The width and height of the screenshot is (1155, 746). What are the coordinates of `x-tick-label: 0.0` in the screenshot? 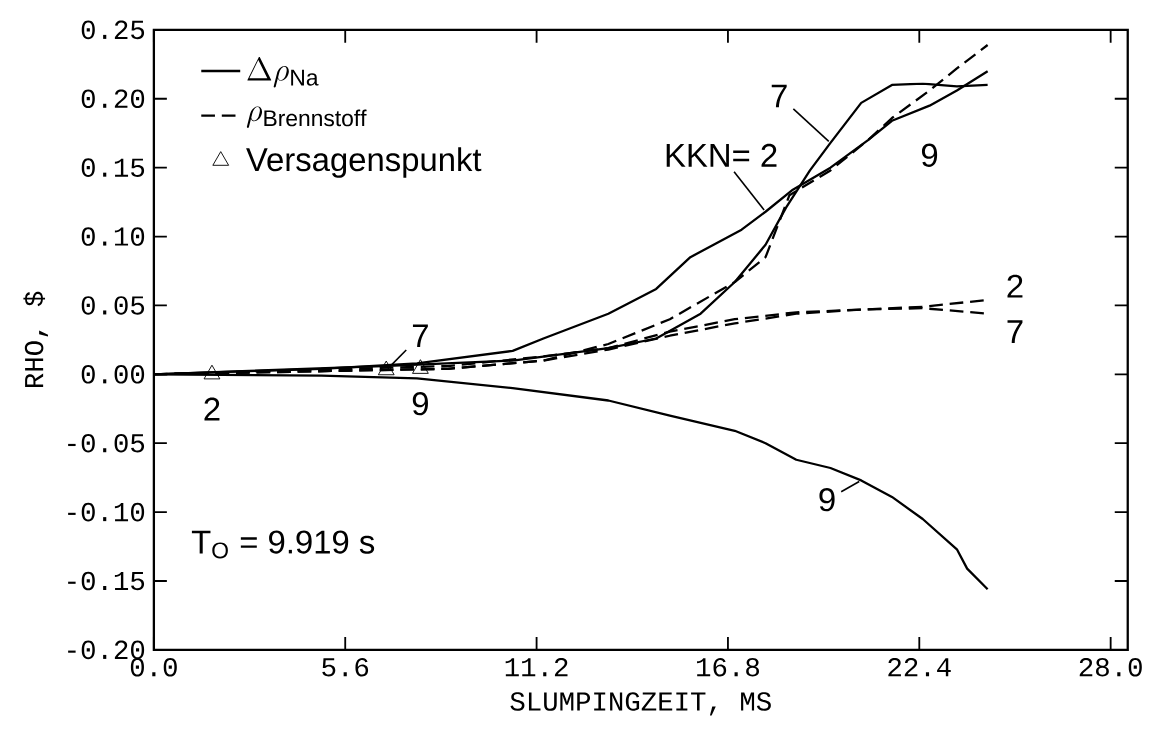 It's located at (153, 667).